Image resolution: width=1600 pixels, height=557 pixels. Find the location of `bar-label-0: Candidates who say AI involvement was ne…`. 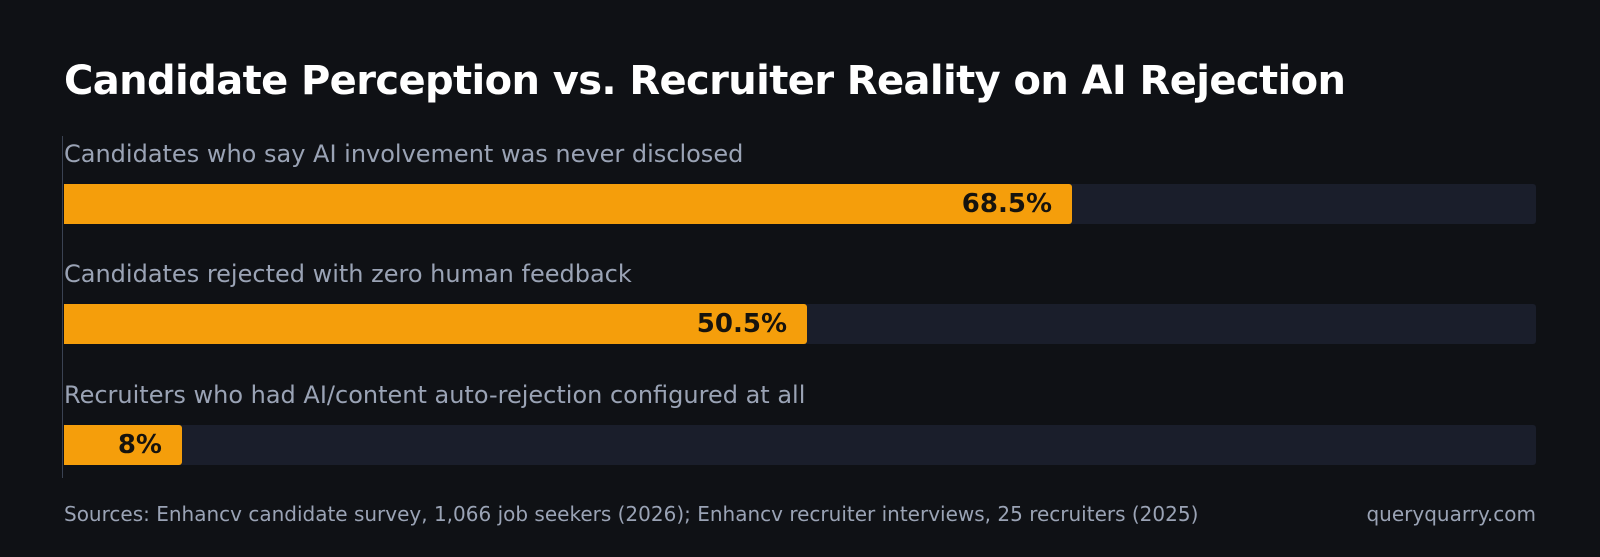

bar-label-0: Candidates who say AI involvement was ne… is located at coordinates (404, 154).